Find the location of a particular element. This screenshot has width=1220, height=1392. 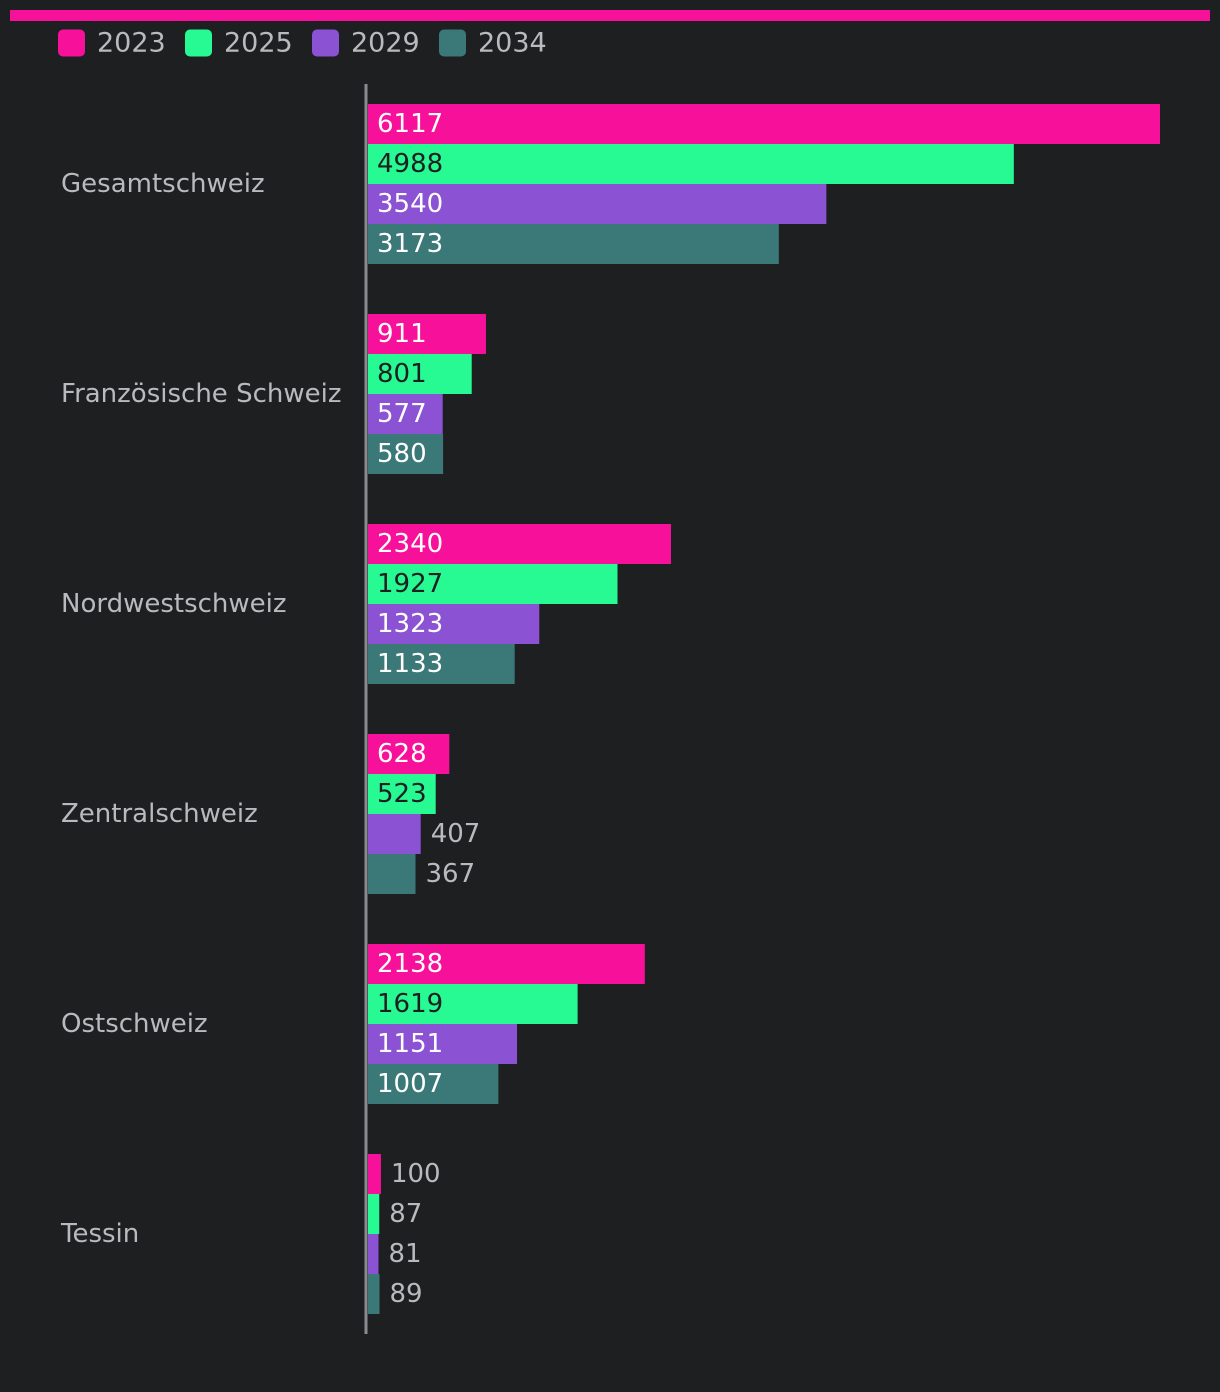

legend: 2023 2025 2029 2034 is located at coordinates (302, 43).